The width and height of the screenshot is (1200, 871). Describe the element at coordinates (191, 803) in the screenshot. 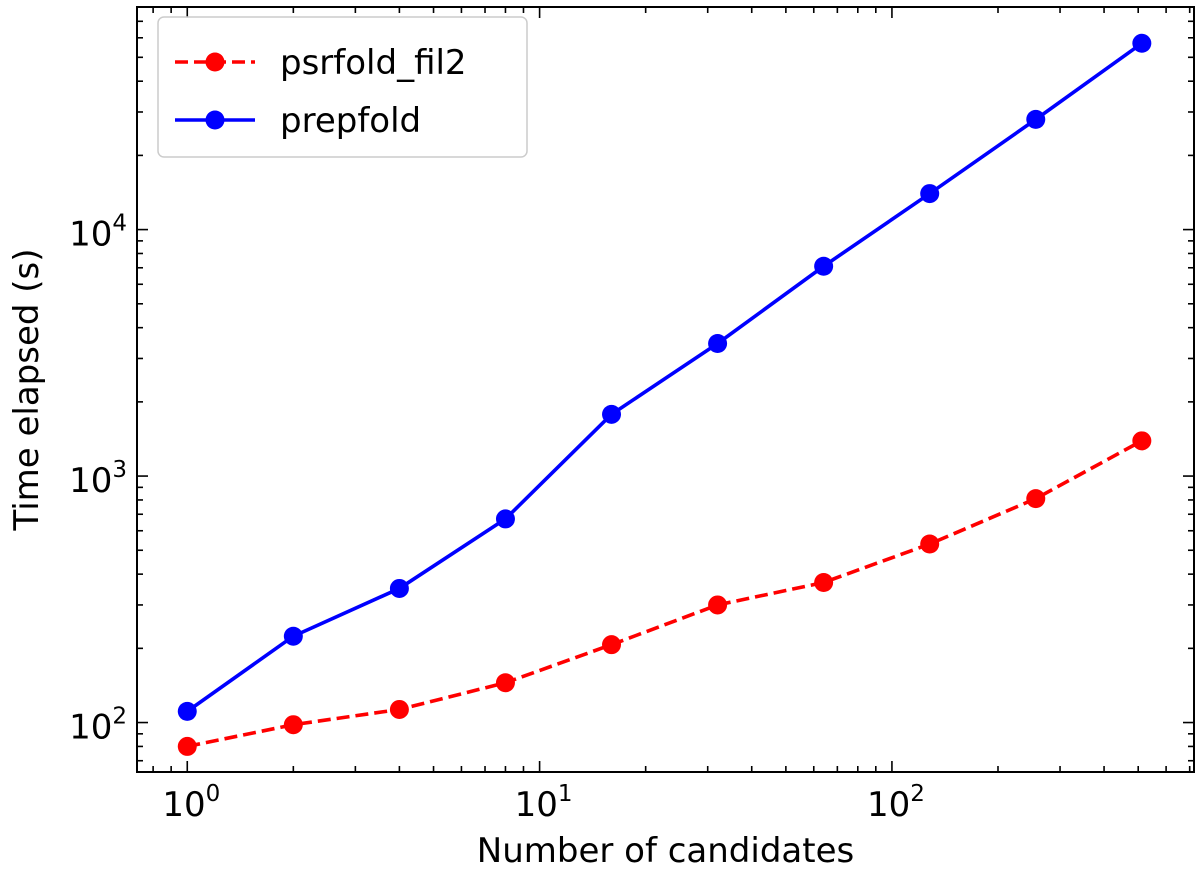

I see `x-tick-label: 10⁰` at that location.